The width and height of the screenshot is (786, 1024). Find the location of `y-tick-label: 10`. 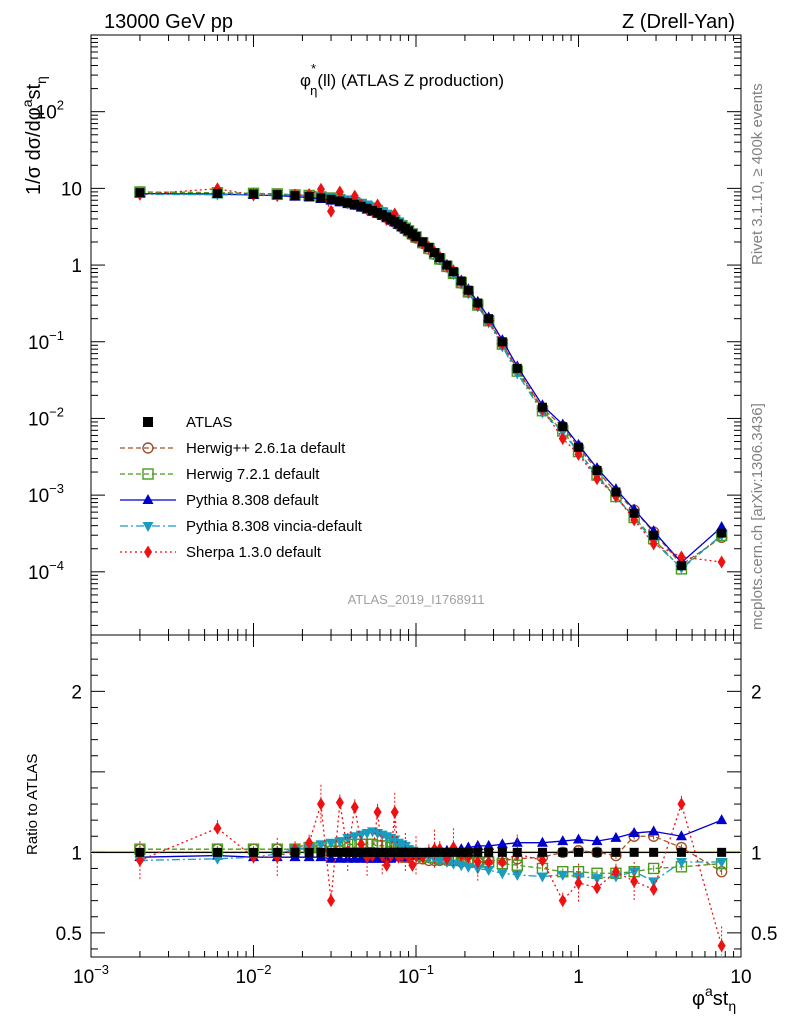

y-tick-label: 10 is located at coordinates (71, 189).